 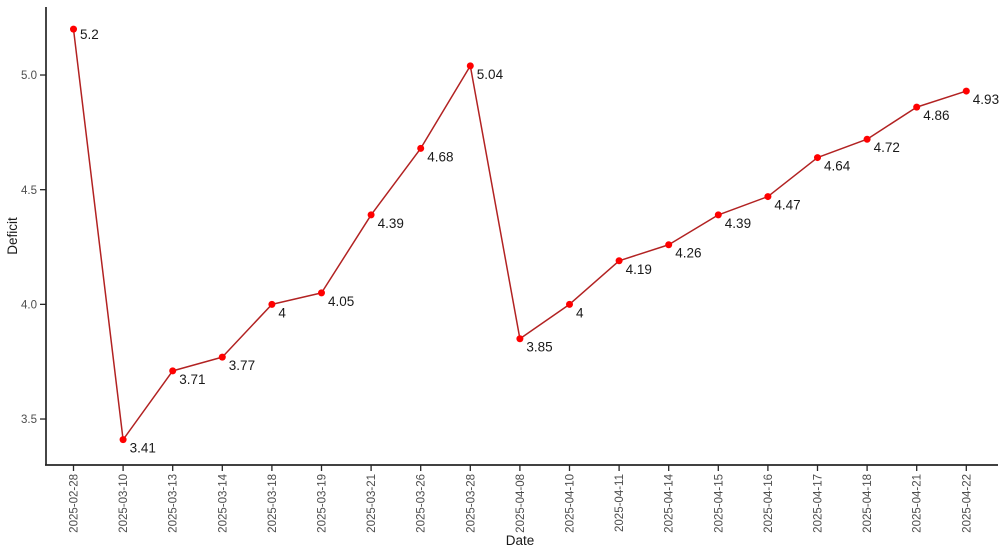 I want to click on x-tick-label: 2025-04-22, so click(x=967, y=503).